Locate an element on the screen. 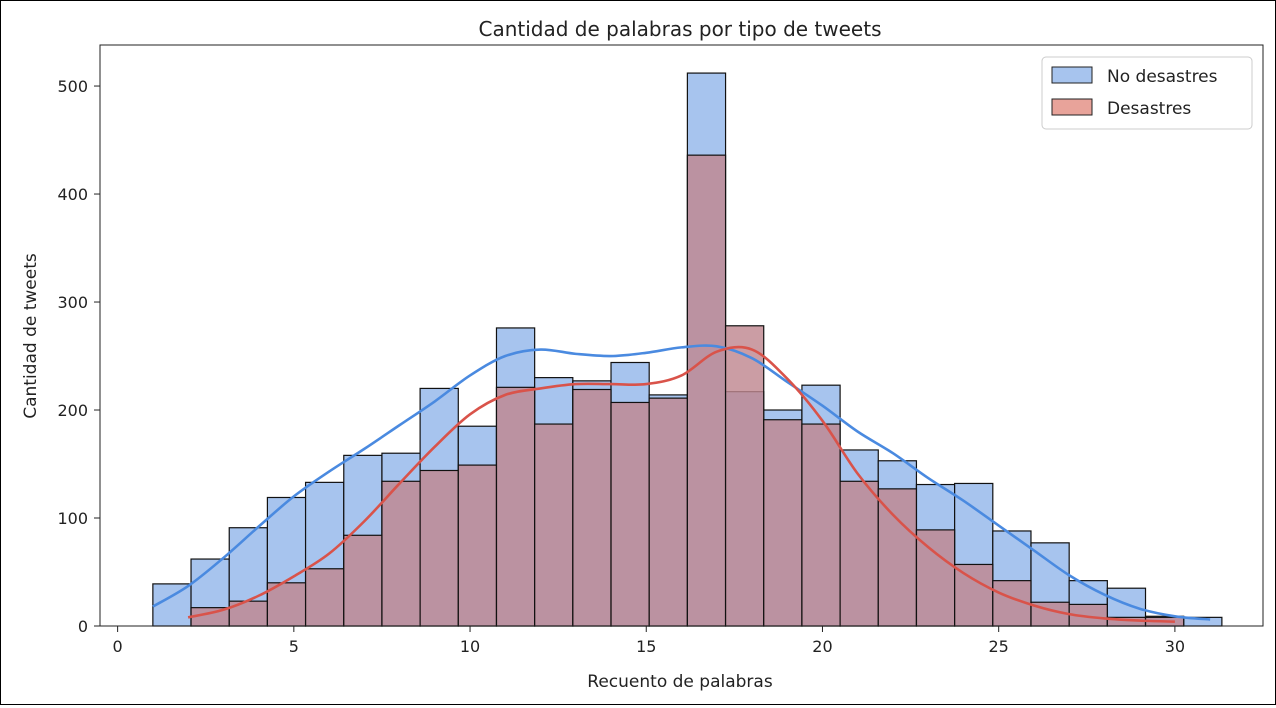  legend-label-desastres: Desastres is located at coordinates (1149, 109).